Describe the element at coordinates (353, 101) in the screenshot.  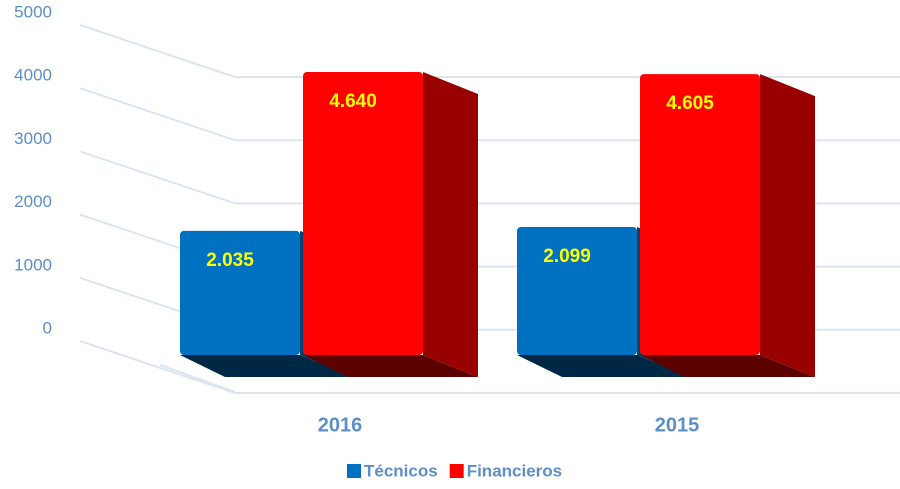
I see `value-label: 4.640` at that location.